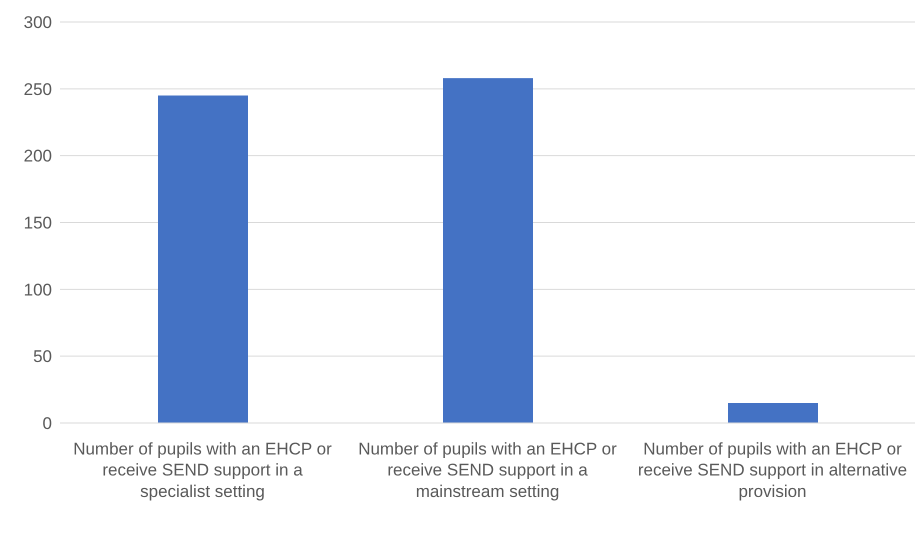  What do you see at coordinates (38, 22) in the screenshot?
I see `y-tick-label: 300` at bounding box center [38, 22].